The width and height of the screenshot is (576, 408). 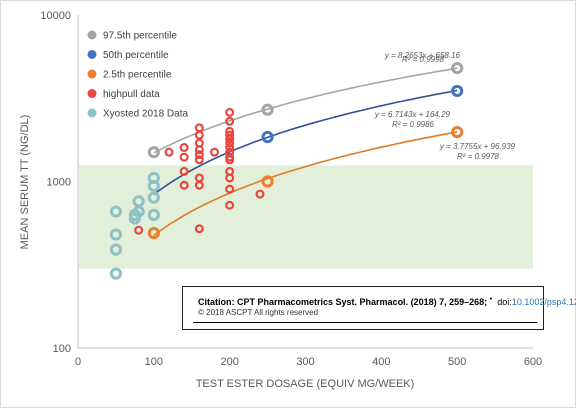 I want to click on legend-label-50th-percentile: 50th percentile, so click(x=136, y=55).